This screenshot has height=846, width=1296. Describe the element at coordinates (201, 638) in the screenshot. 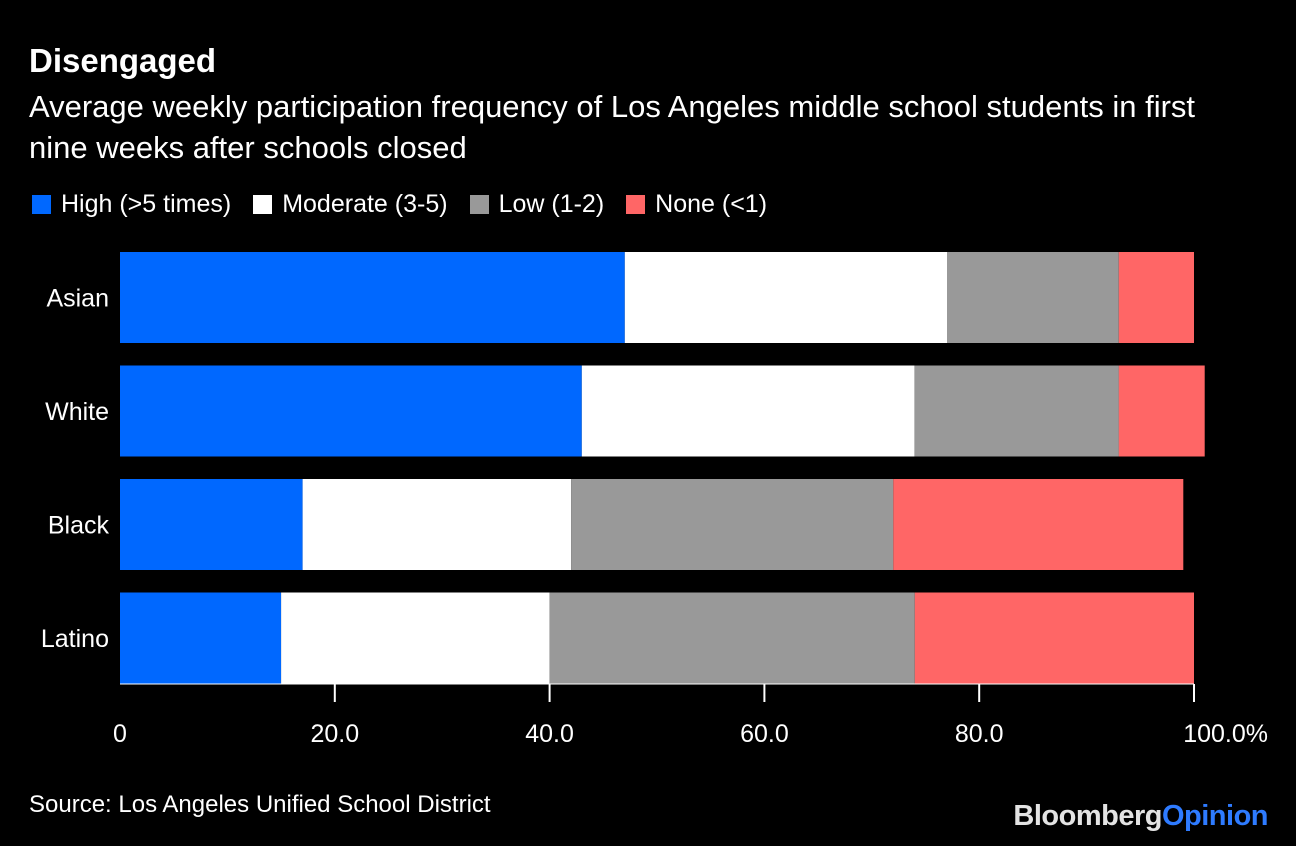

I see `bar-latino-high` at that location.